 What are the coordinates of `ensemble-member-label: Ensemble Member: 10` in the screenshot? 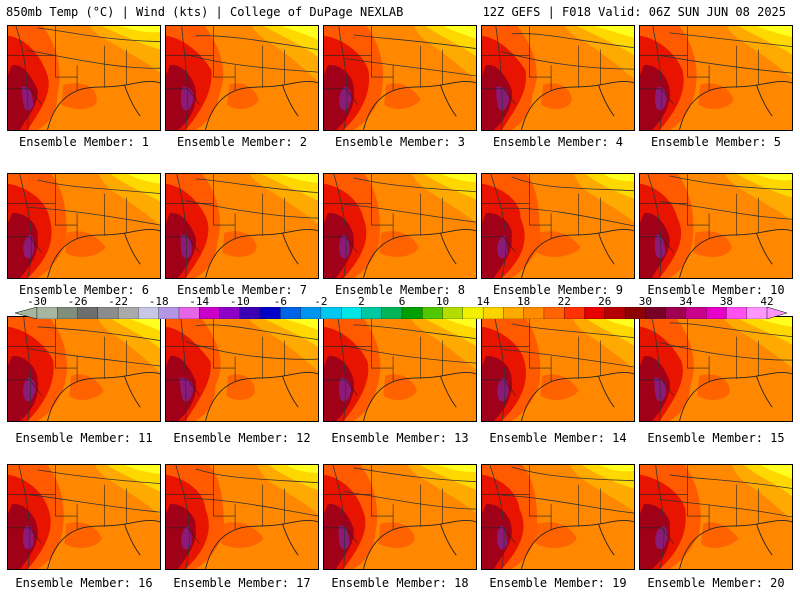 It's located at (716, 290).